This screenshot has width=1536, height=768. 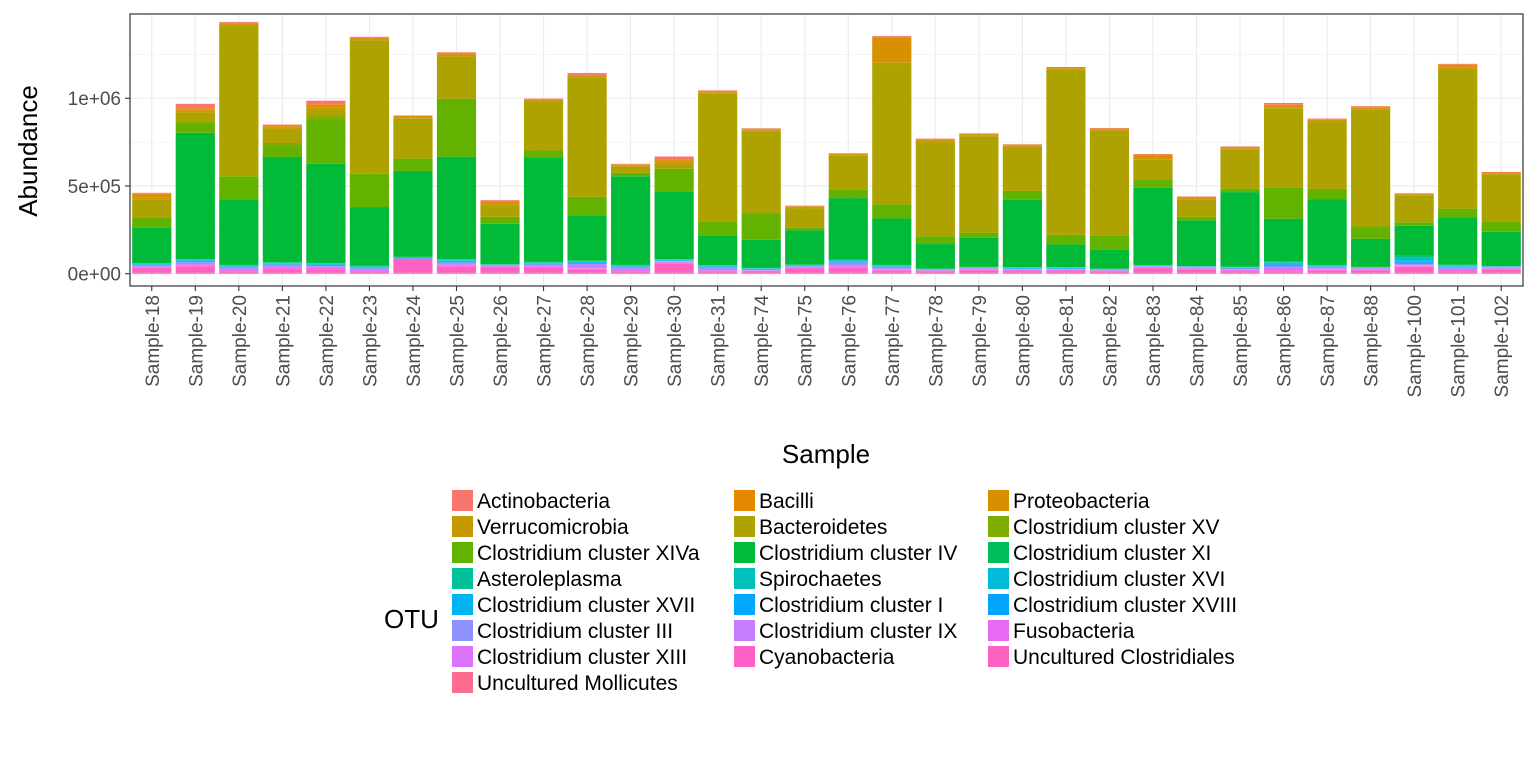 What do you see at coordinates (588, 341) in the screenshot?
I see `x-tick-label: Sample-28` at bounding box center [588, 341].